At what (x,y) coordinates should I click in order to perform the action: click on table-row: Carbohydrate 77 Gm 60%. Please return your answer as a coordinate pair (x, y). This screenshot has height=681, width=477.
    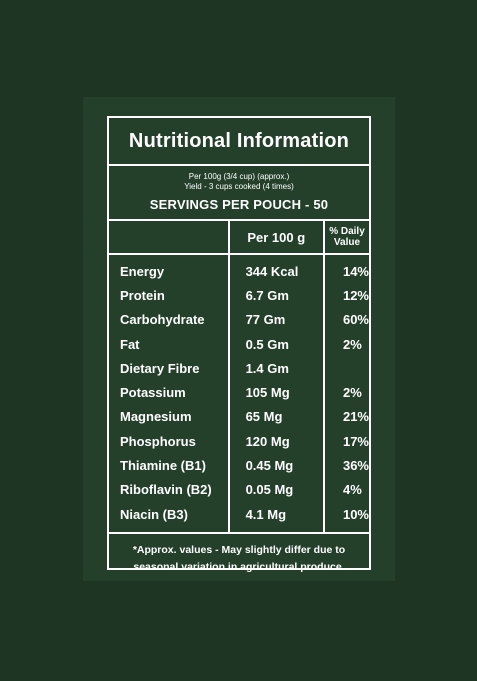
    Looking at the image, I should click on (239, 319).